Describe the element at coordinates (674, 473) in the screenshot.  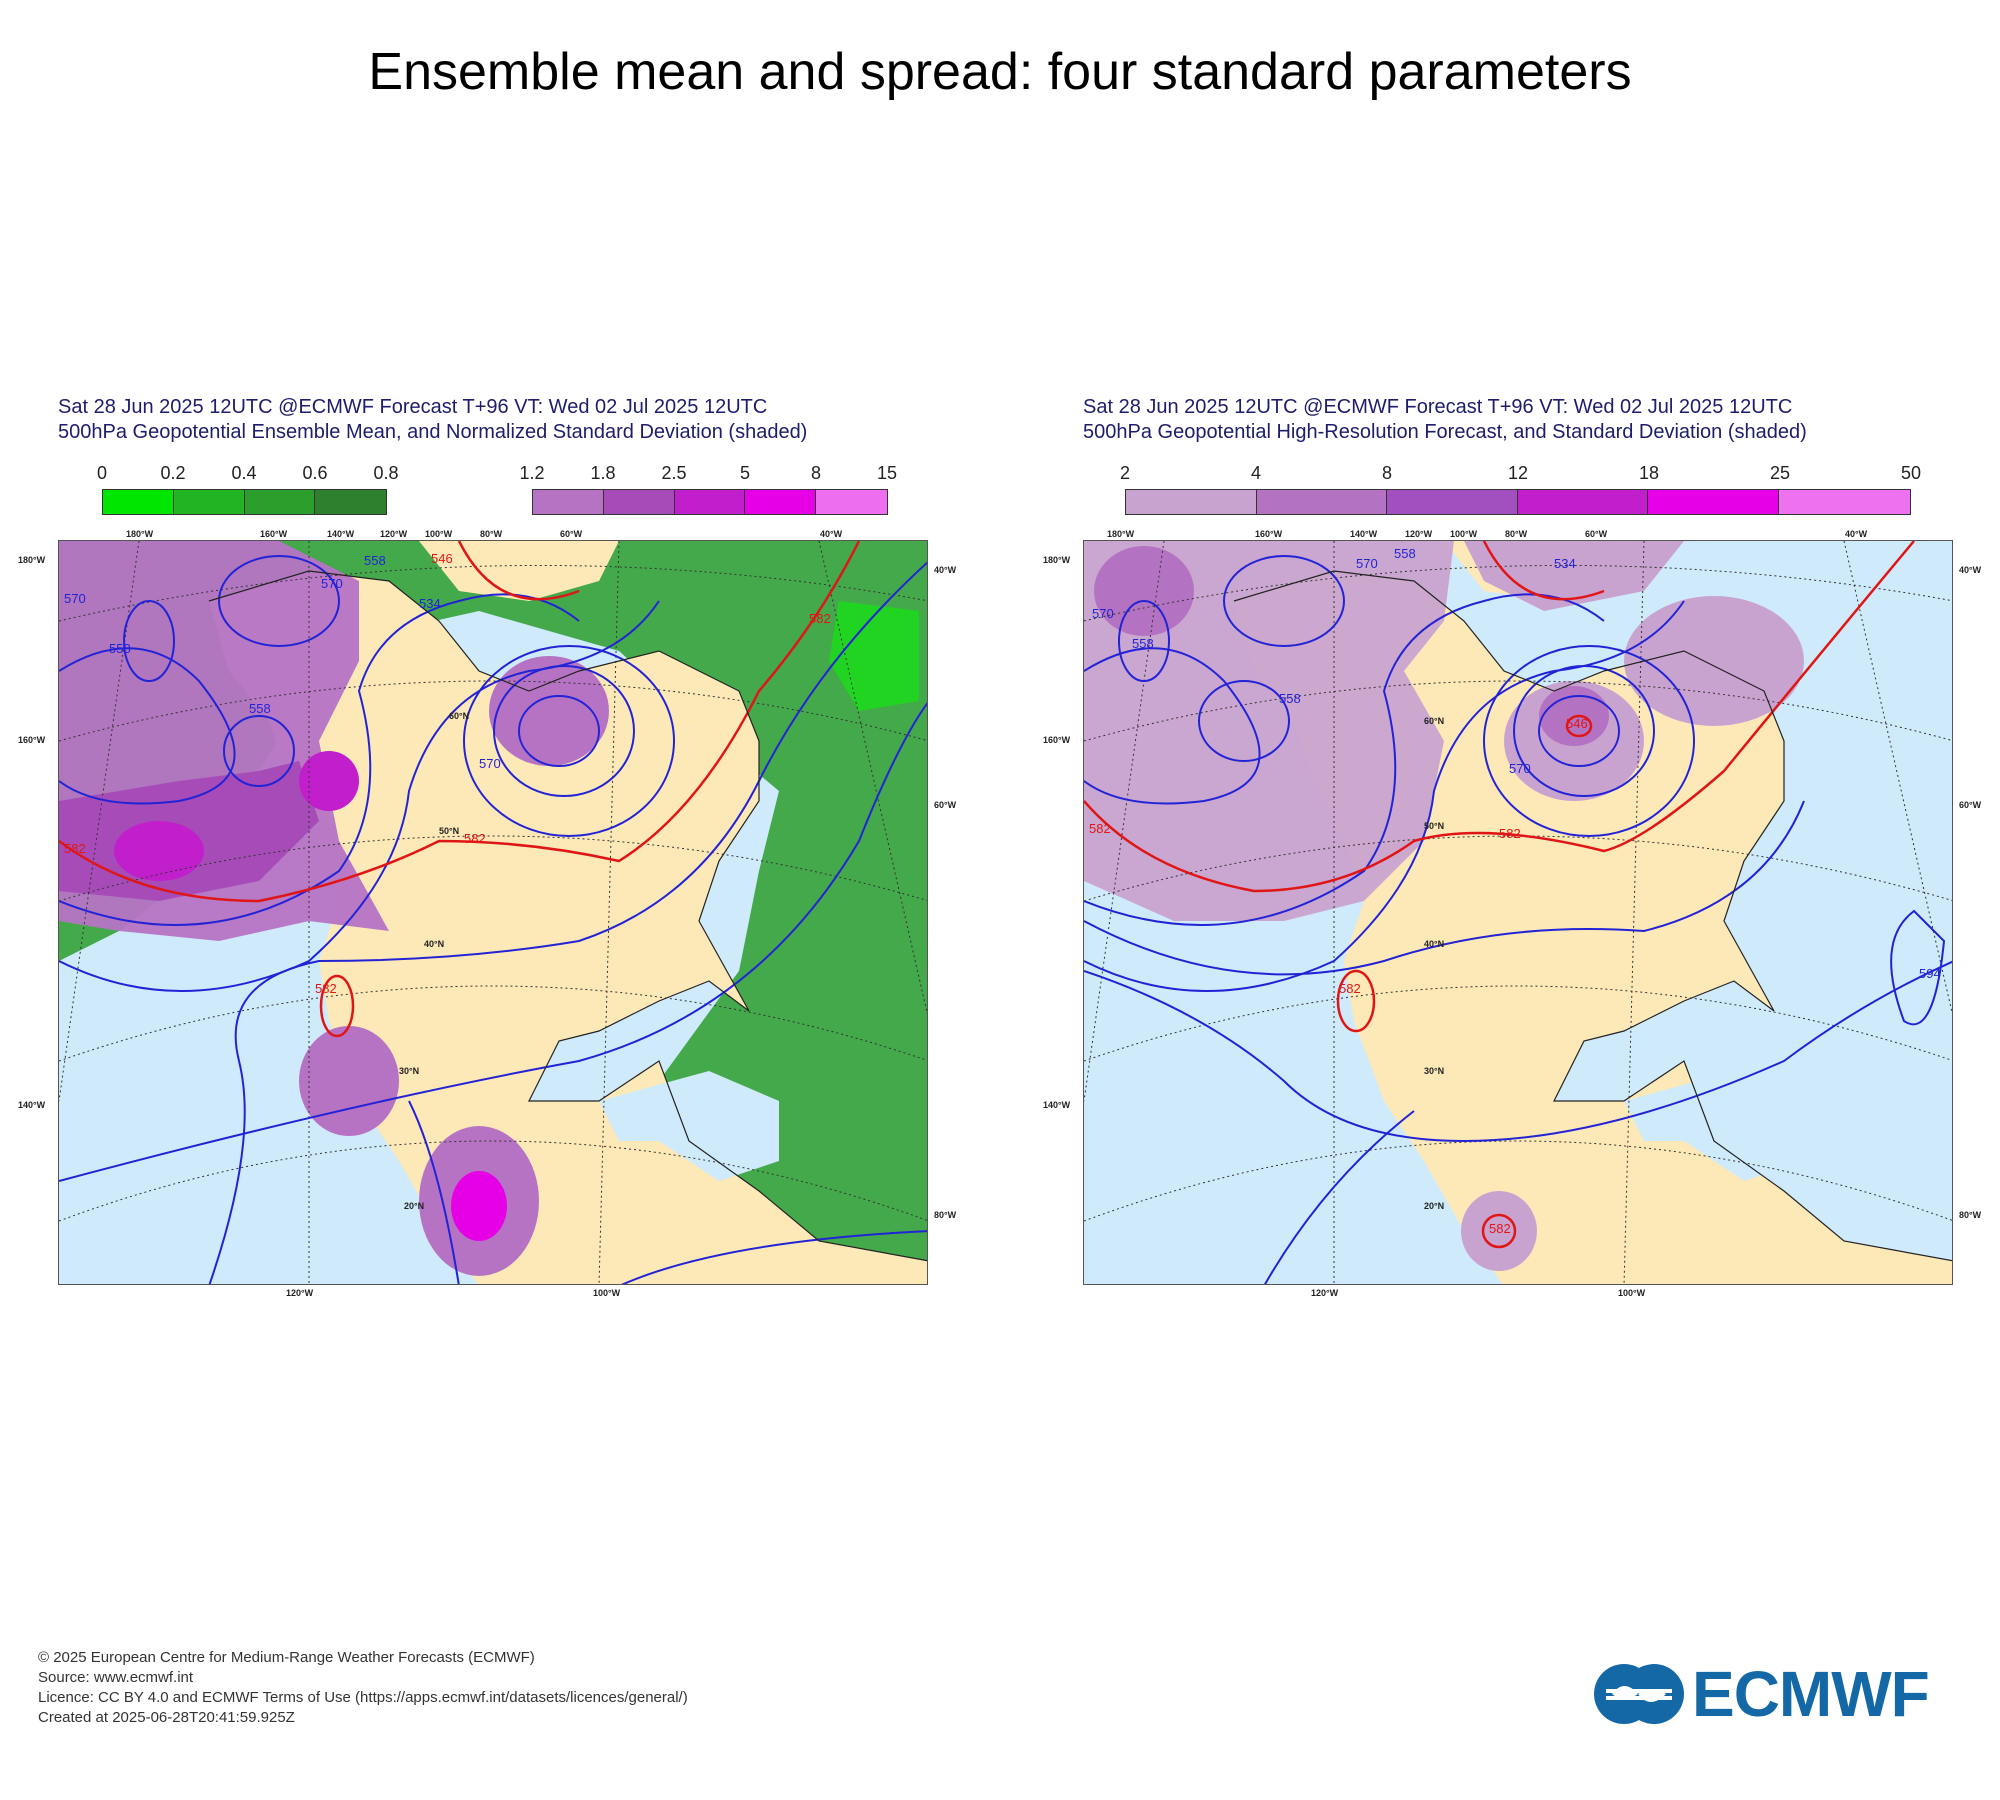
I see `legend-label: 2.5` at that location.